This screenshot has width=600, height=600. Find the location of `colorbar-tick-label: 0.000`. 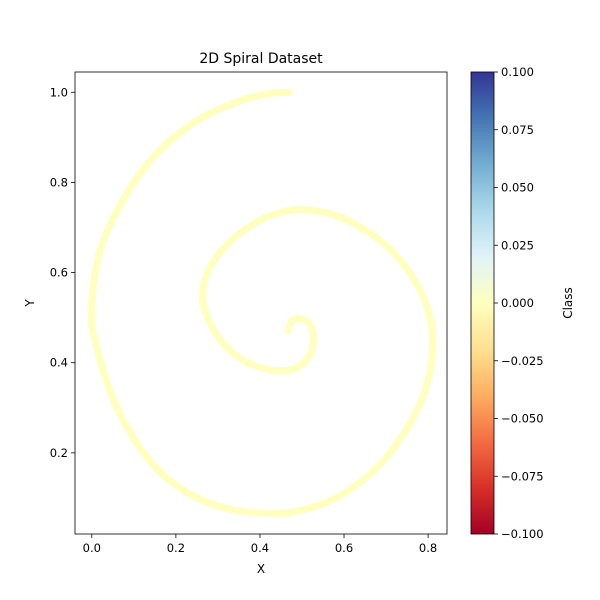

colorbar-tick-label: 0.000 is located at coordinates (517, 303).